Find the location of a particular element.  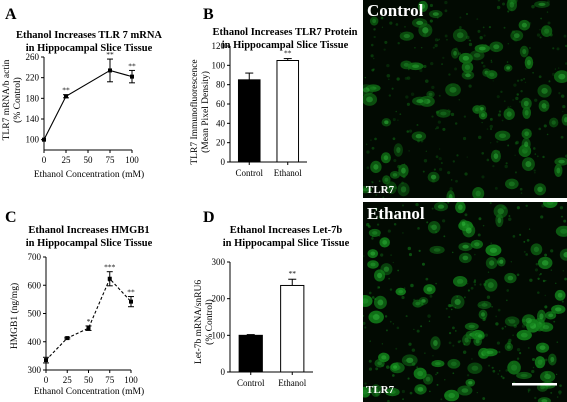

x-tick-label: 75 is located at coordinates (110, 380).